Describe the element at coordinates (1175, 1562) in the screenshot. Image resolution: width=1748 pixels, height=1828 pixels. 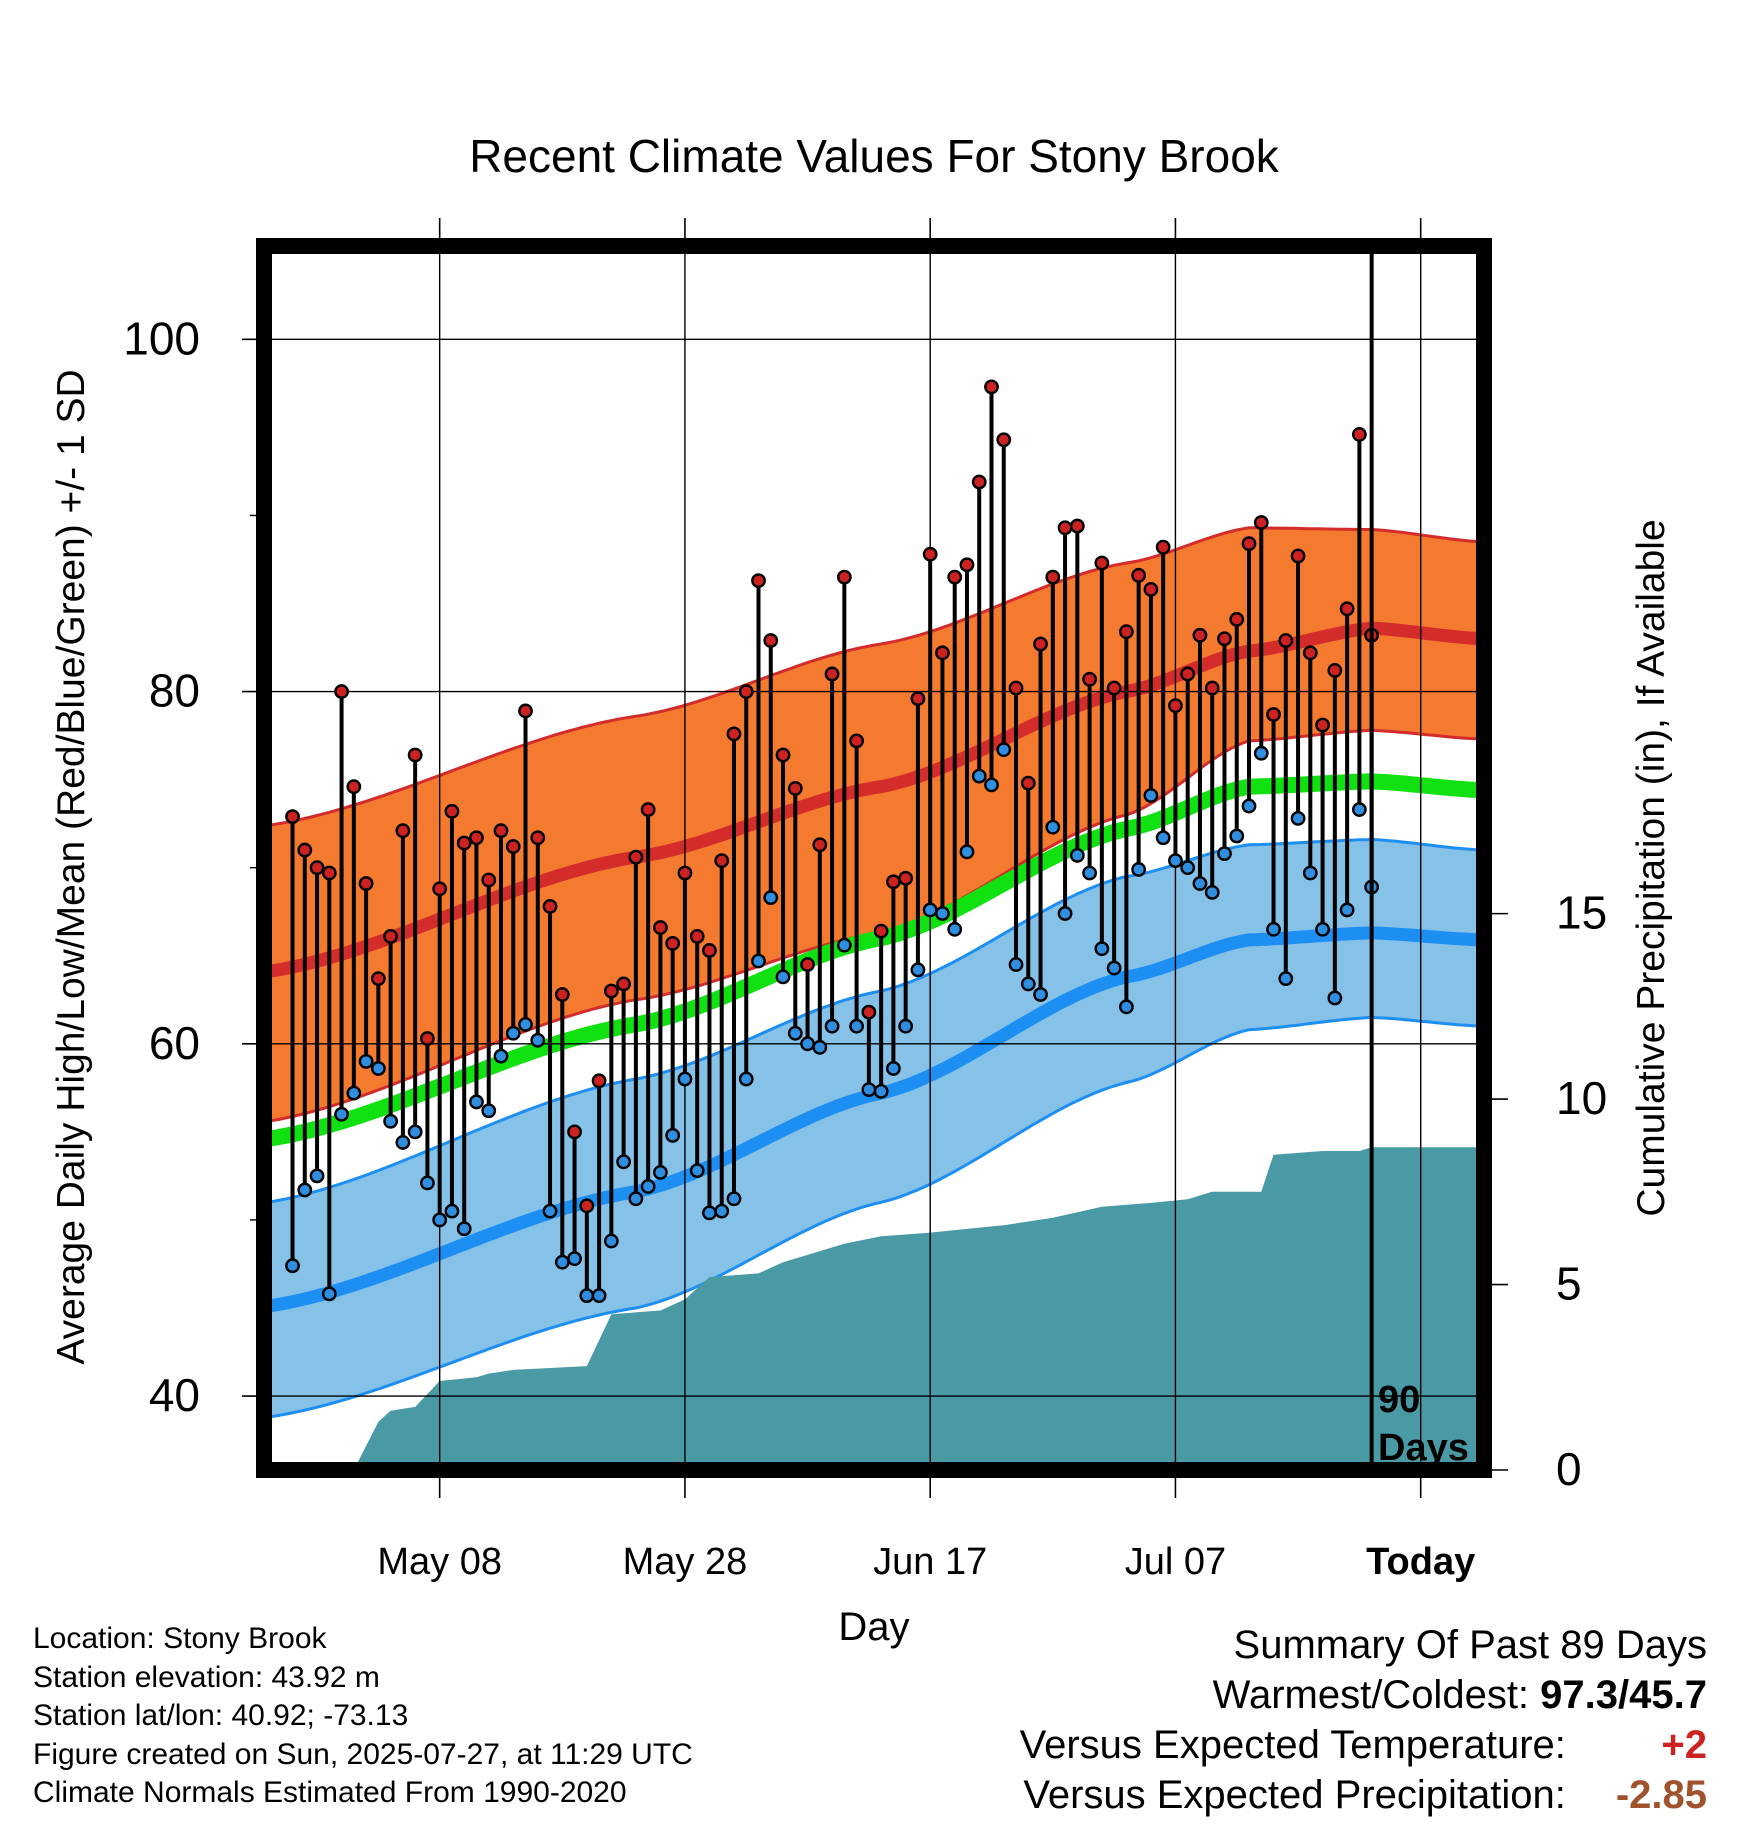
I see `x-tick-label: Jul 07` at that location.